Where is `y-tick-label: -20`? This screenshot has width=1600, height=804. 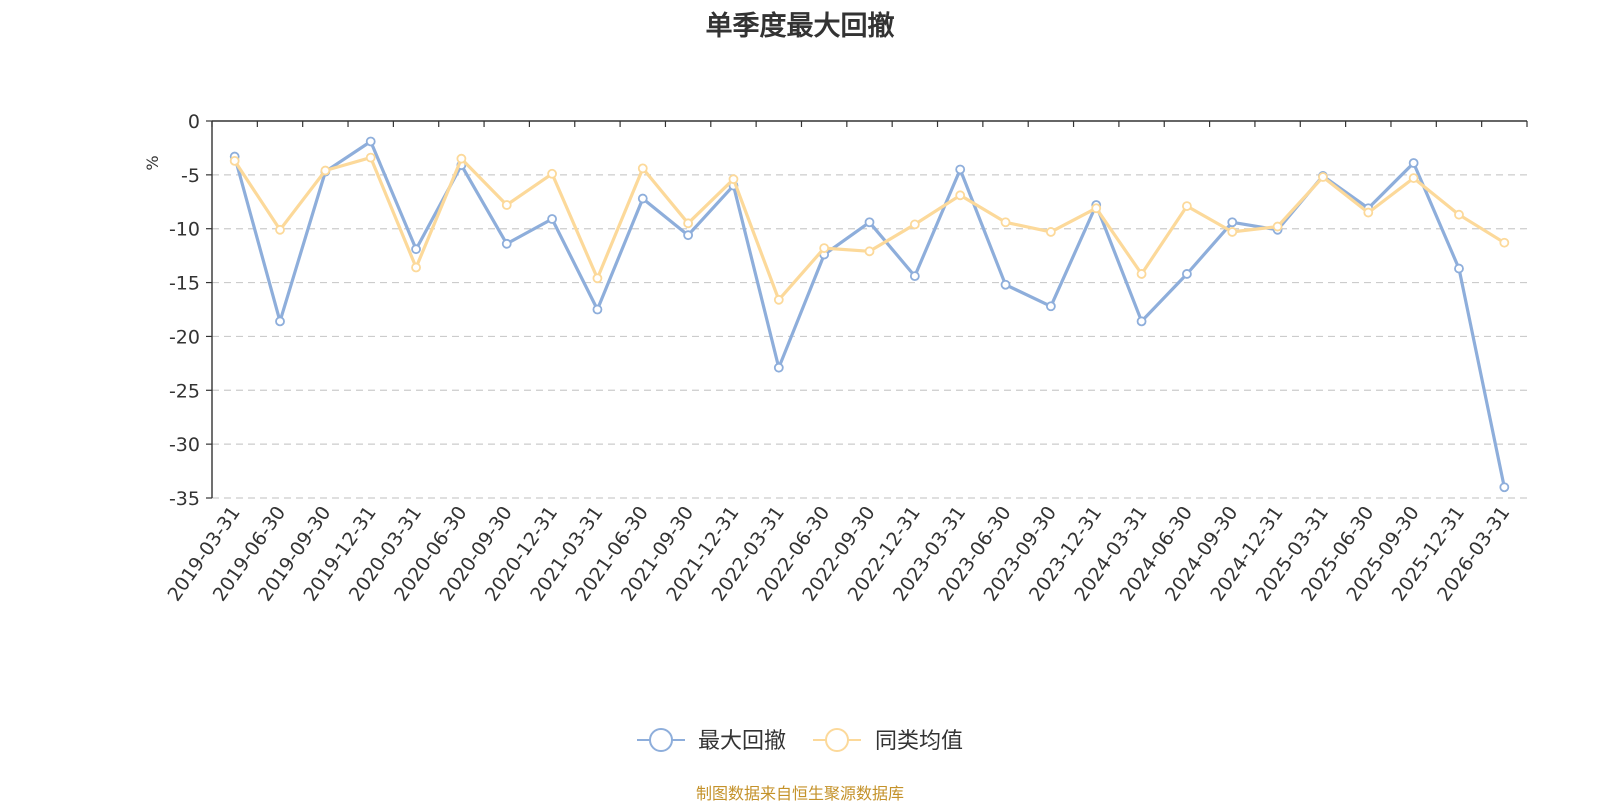
y-tick-label: -20 is located at coordinates (184, 337).